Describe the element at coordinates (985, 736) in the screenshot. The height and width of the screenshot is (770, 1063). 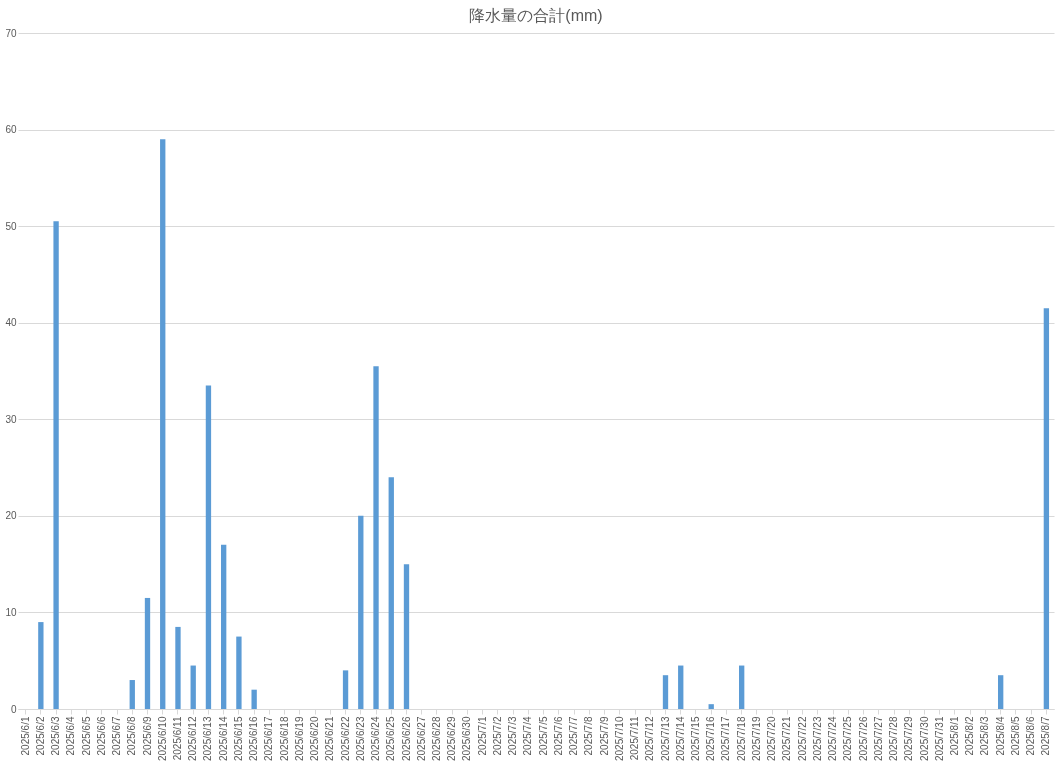
I see `x-tick-label: 2025/8/3` at that location.